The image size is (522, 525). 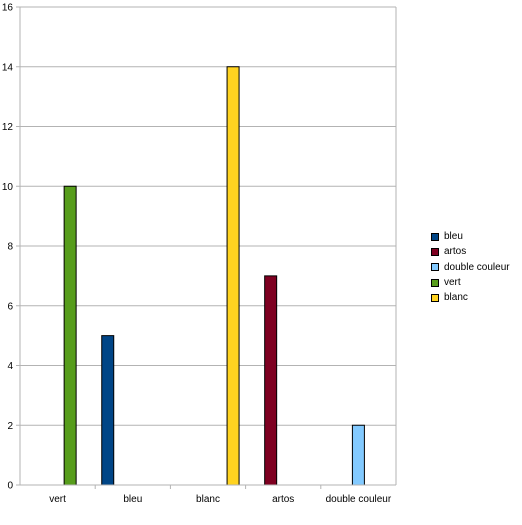 What do you see at coordinates (477, 267) in the screenshot?
I see `legend-label: double couleur` at bounding box center [477, 267].